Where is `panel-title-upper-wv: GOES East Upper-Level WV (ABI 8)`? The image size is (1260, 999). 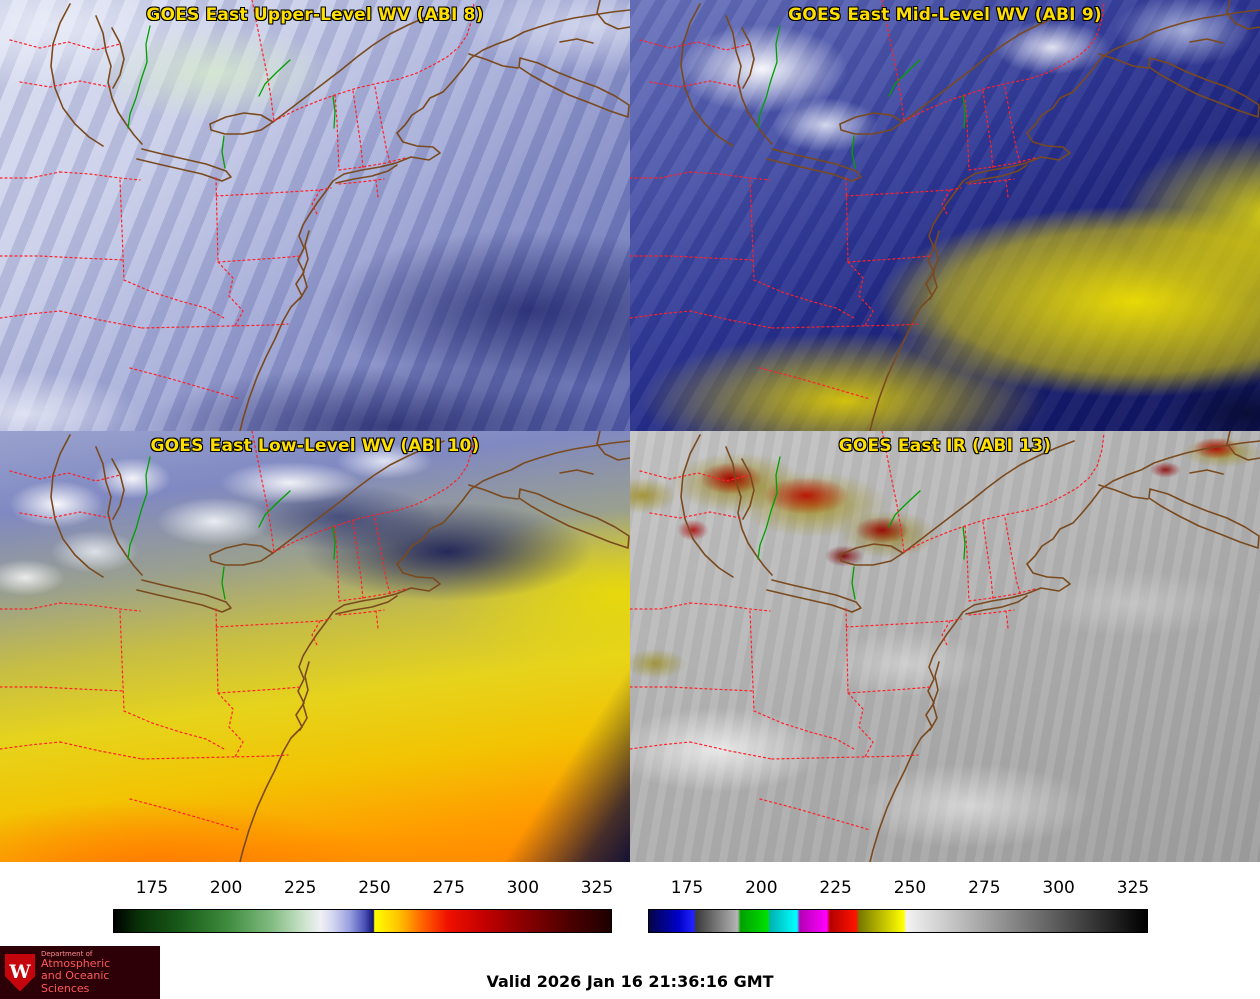 panel-title-upper-wv: GOES East Upper-Level WV (ABI 8) is located at coordinates (315, 15).